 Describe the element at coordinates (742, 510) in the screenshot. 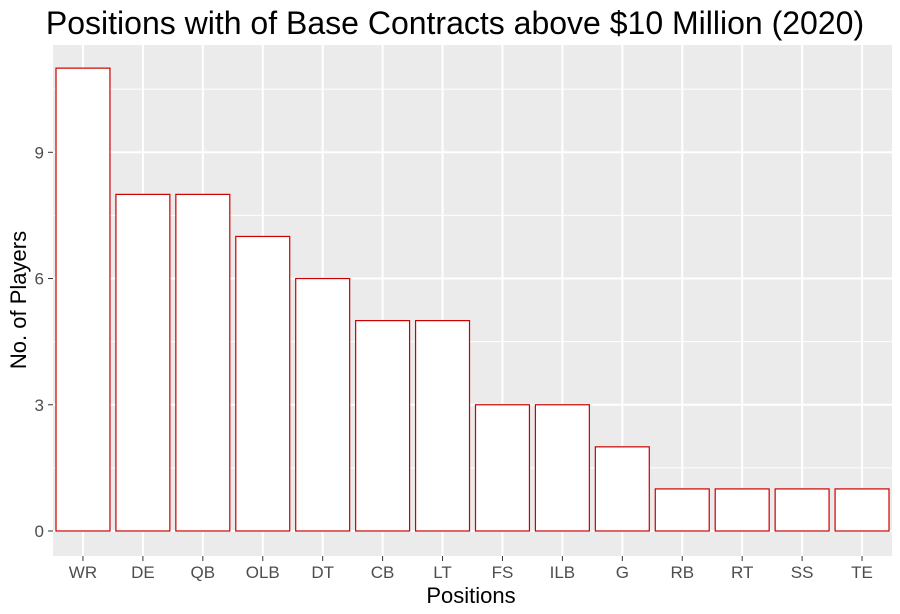

I see `bar-rt` at that location.